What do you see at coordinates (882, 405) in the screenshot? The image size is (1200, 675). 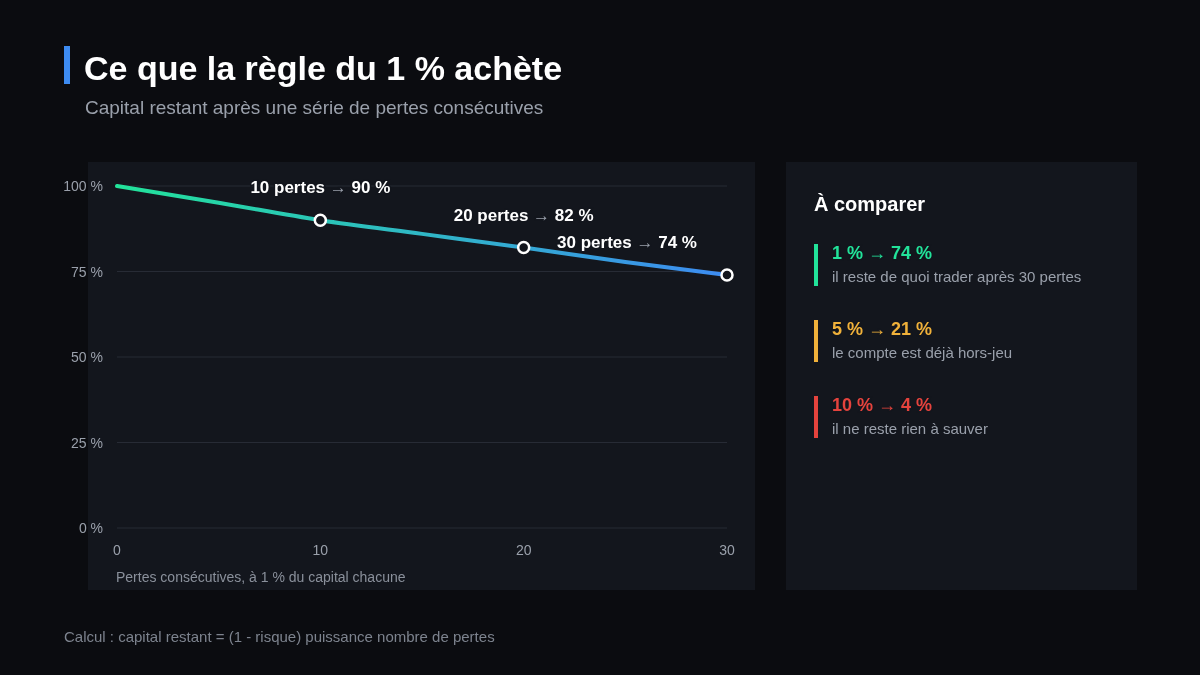 I see `text: 10 % → 4 %` at bounding box center [882, 405].